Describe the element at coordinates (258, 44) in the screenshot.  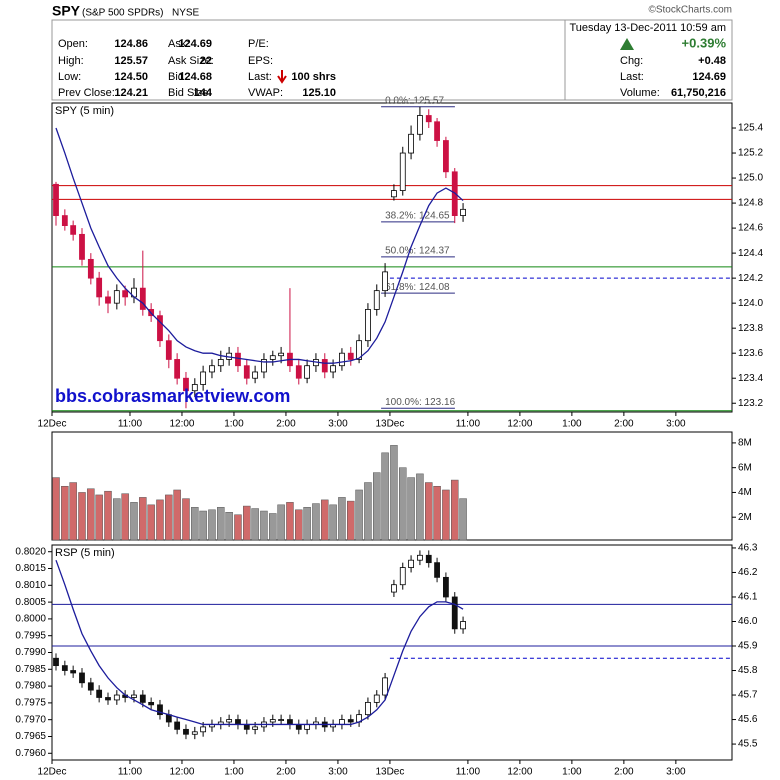
I see `quote-label: P/E:` at that location.